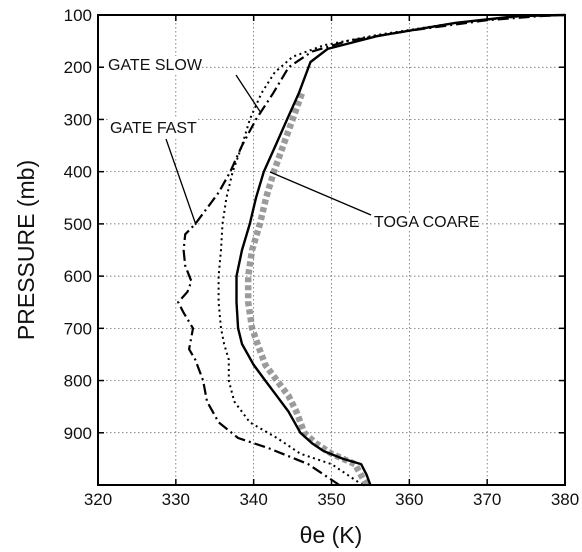 Image resolution: width=582 pixels, height=552 pixels. I want to click on annotation-gate-slow: GATE SLOW, so click(155, 65).